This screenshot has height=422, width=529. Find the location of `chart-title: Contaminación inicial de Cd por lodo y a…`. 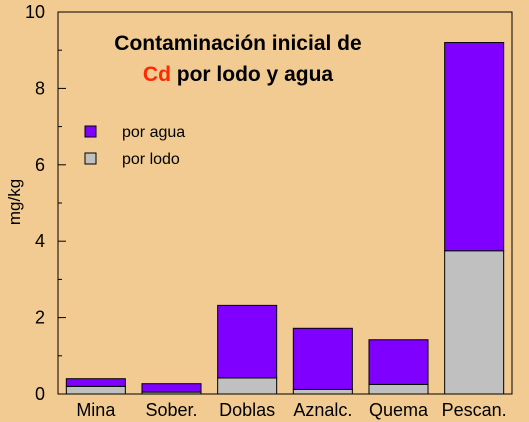

chart-title: Contaminación inicial de Cd por lodo y a… is located at coordinates (237, 59).